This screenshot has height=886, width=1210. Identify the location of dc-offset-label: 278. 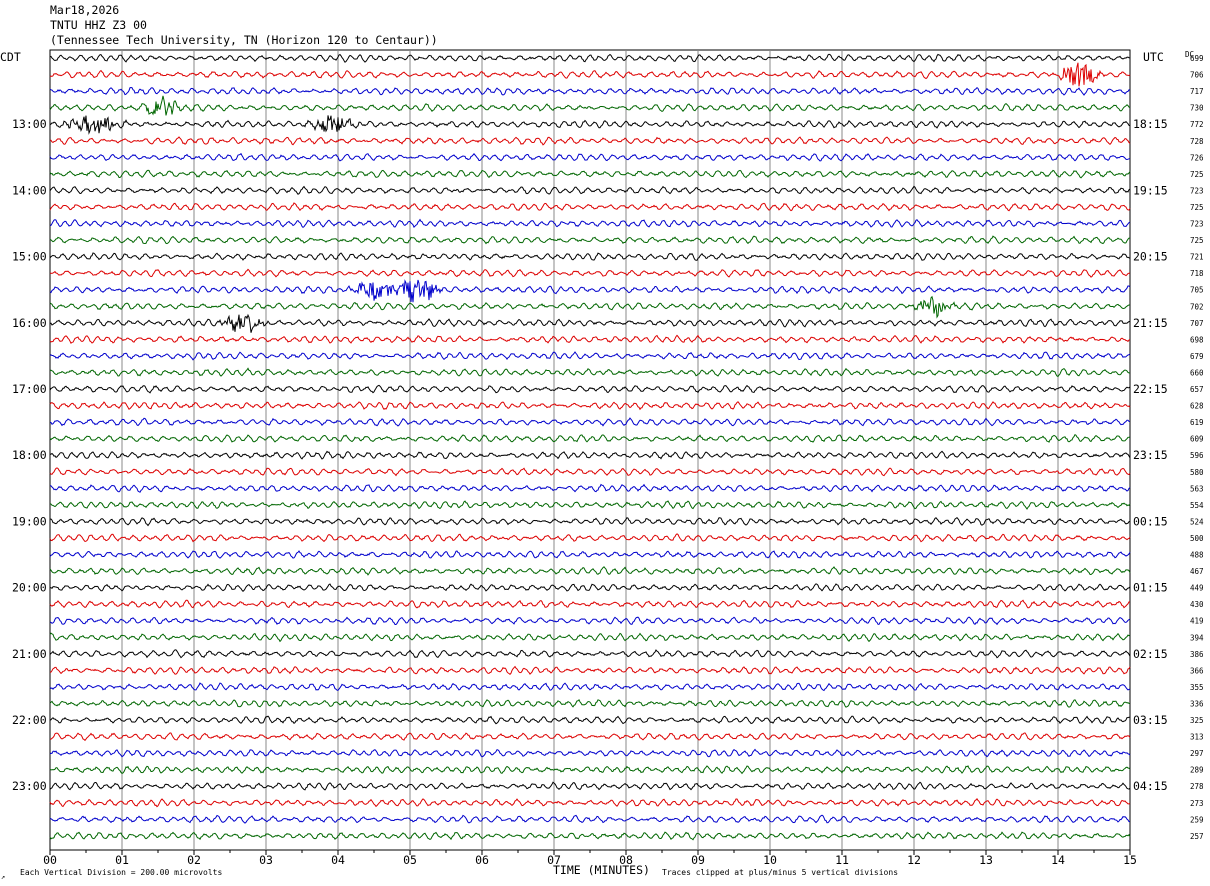
(1197, 786).